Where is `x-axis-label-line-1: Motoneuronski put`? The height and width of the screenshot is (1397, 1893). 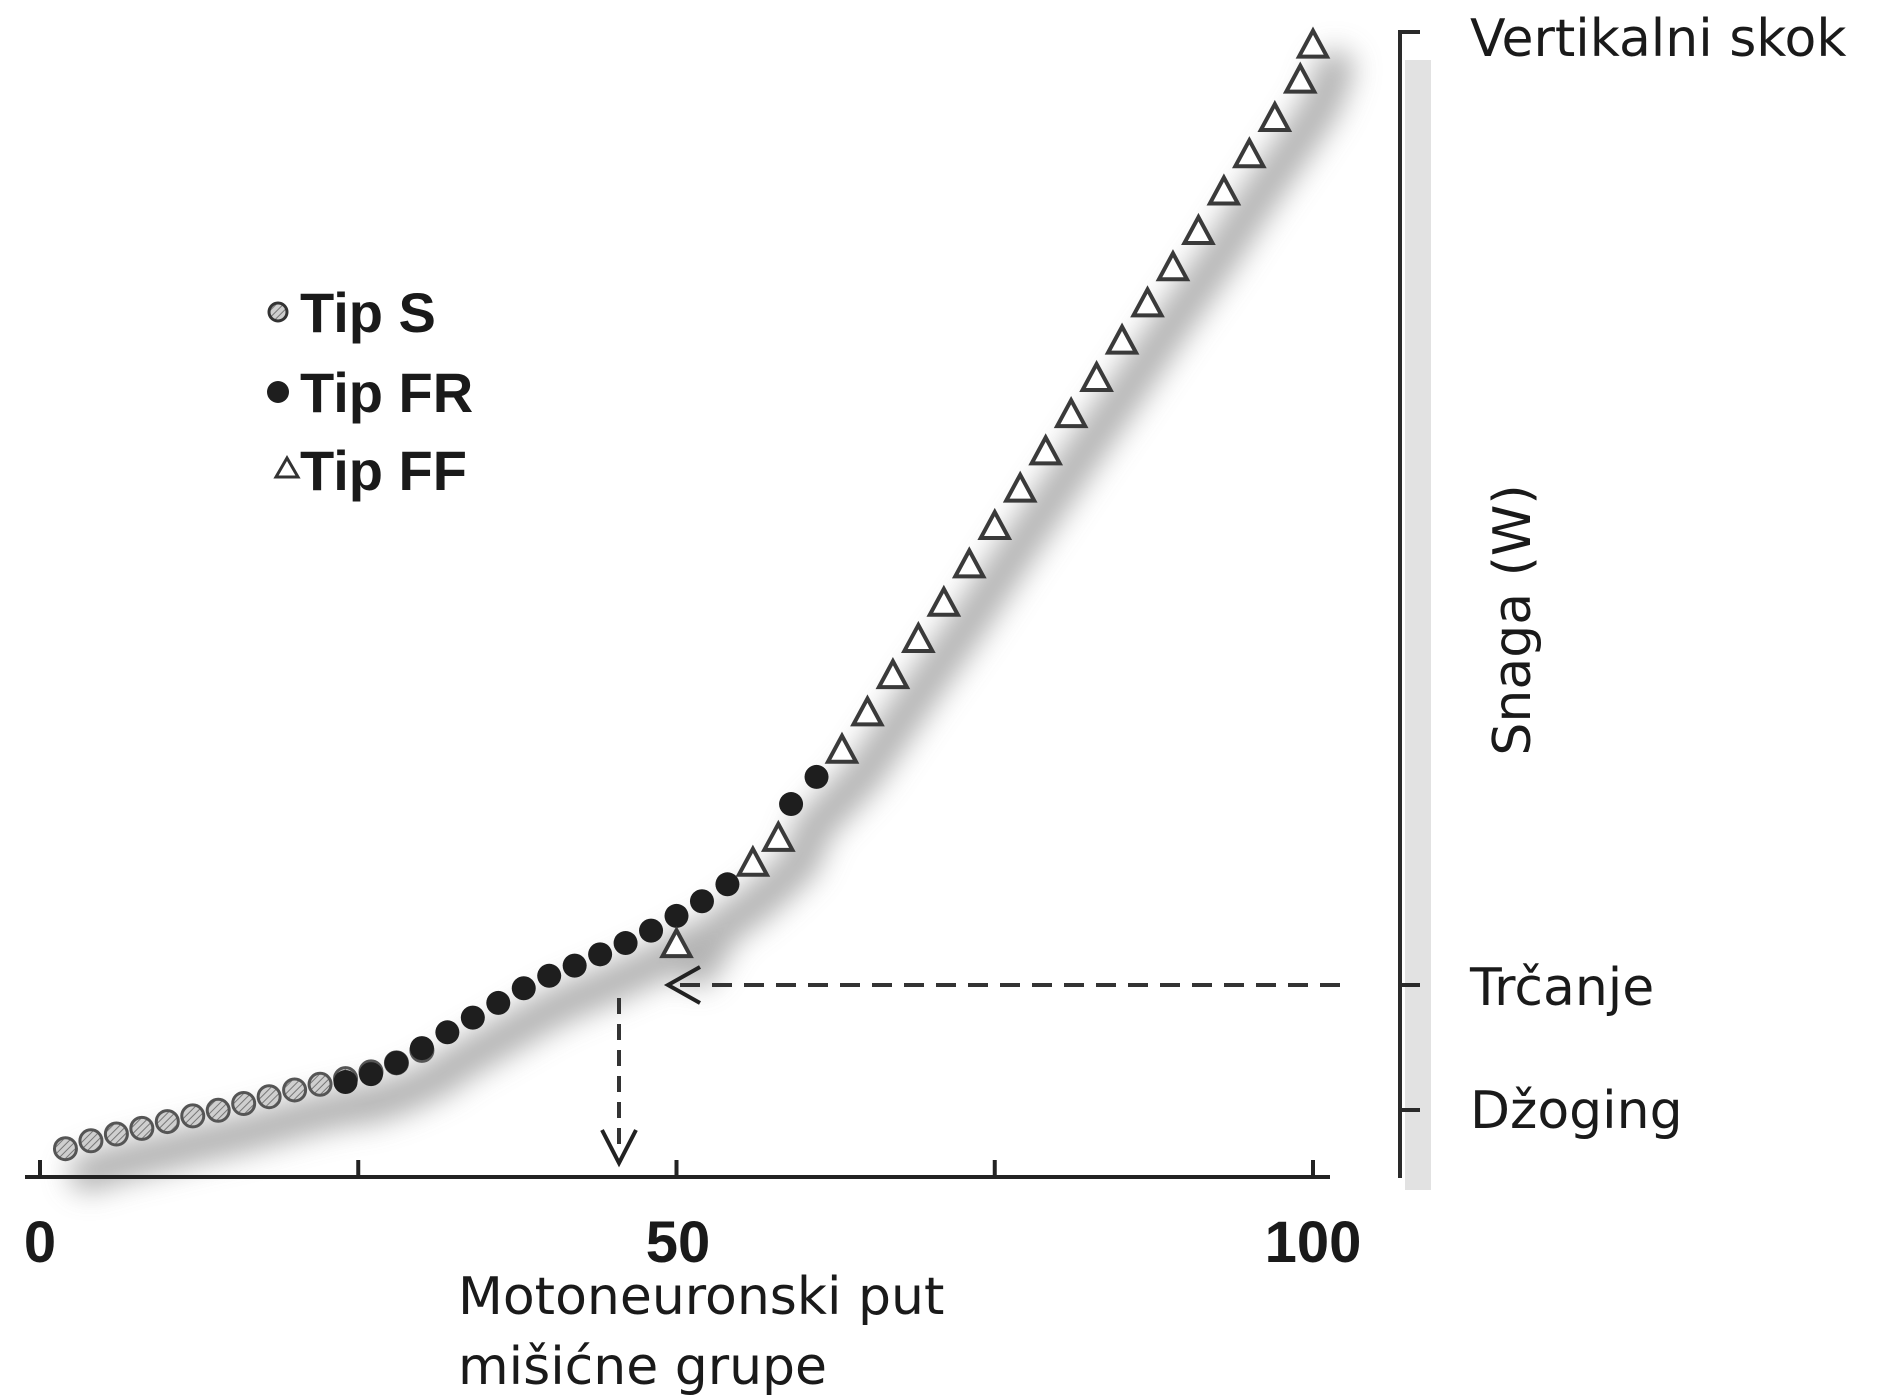
x-axis-label-line-1: Motoneuronski put is located at coordinates (701, 1297).